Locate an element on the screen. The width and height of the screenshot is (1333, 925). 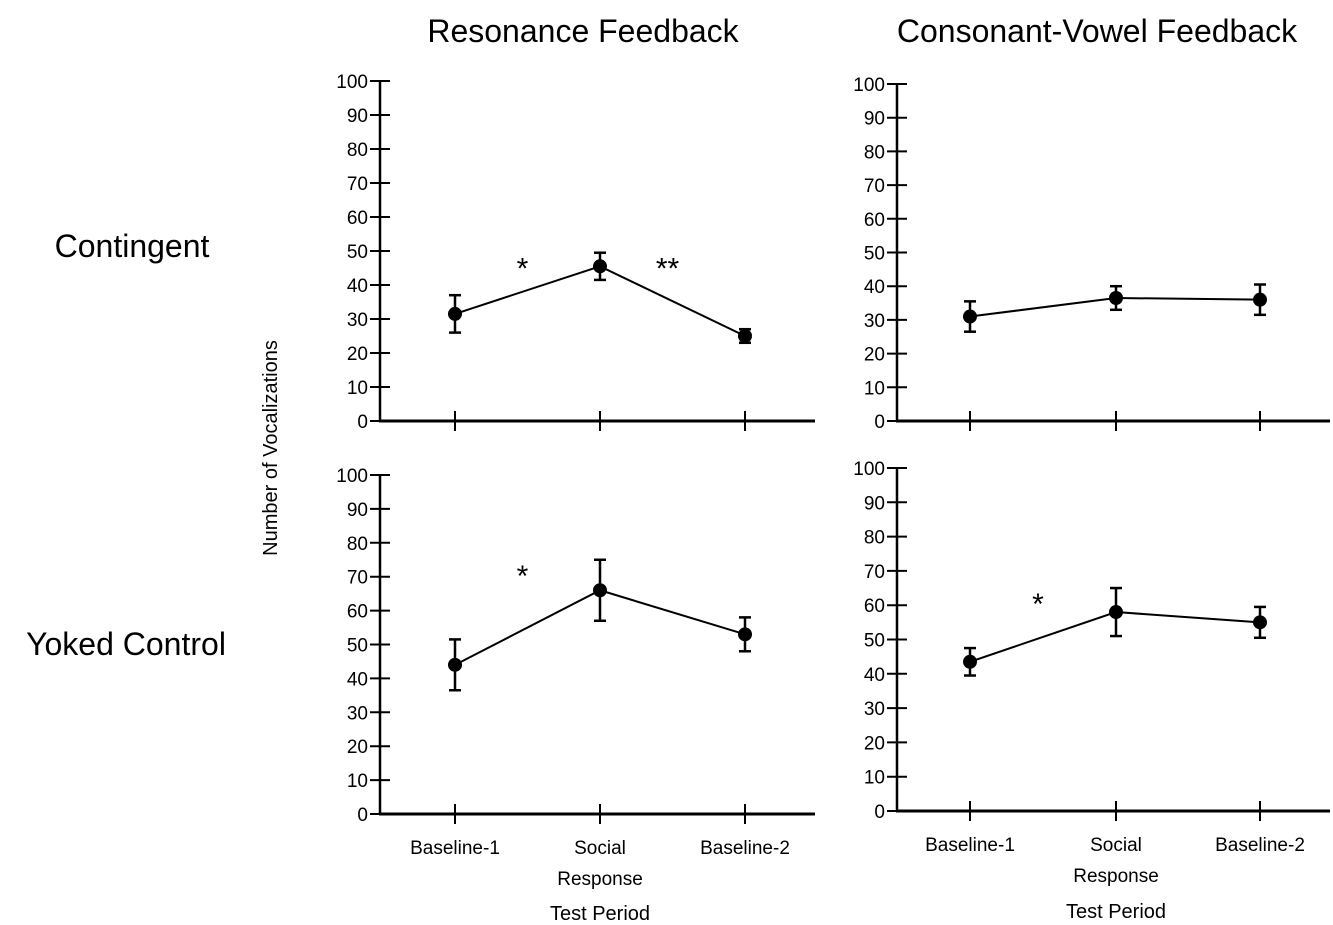
significance-marker: ** is located at coordinates (668, 269).